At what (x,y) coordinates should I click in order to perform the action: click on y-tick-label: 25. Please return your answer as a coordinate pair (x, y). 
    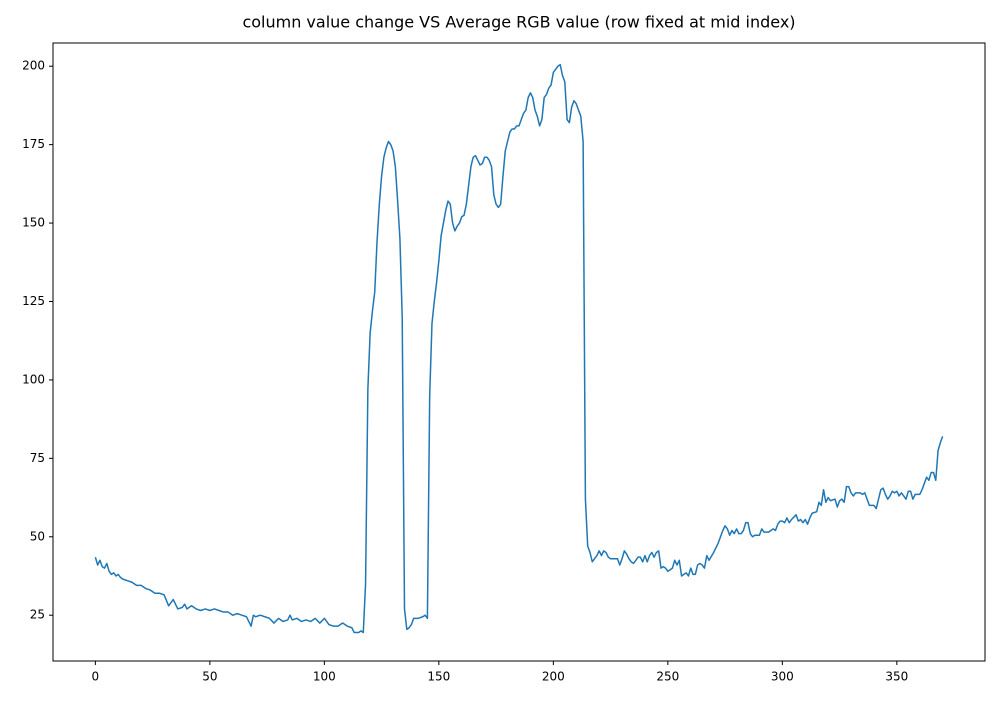
    Looking at the image, I should click on (37, 615).